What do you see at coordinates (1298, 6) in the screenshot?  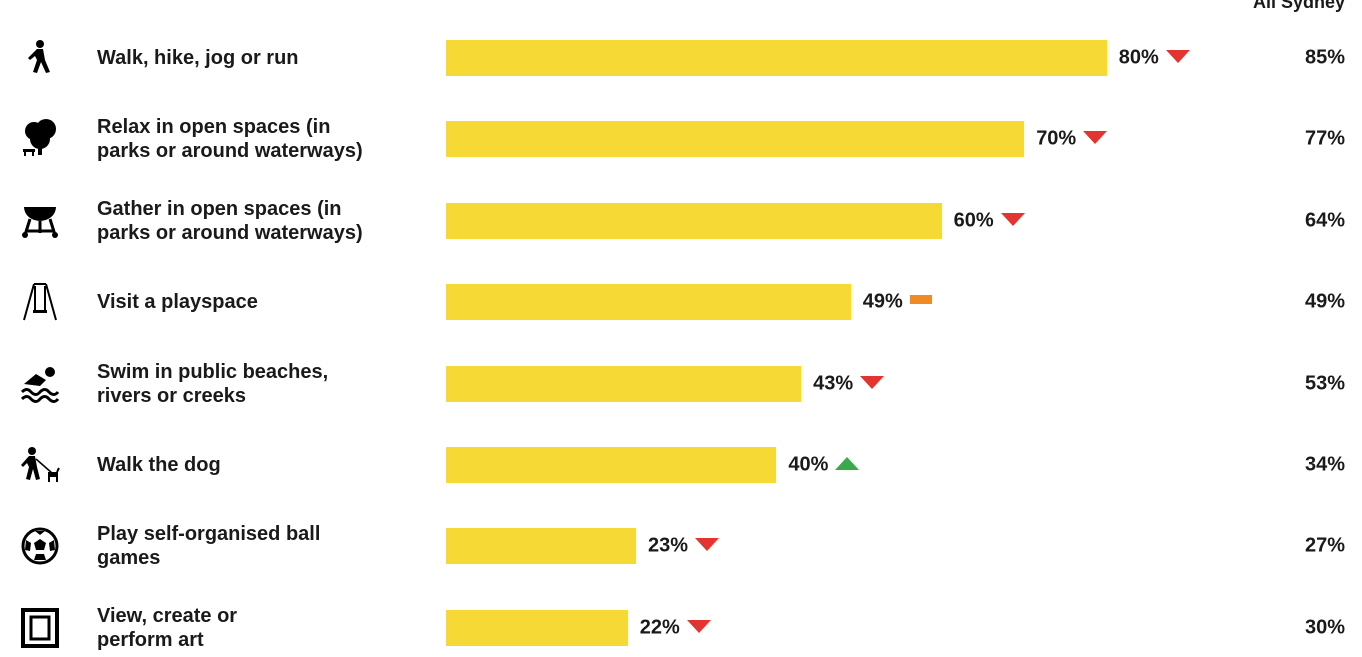 I see `comparison-header: All Sydney` at bounding box center [1298, 6].